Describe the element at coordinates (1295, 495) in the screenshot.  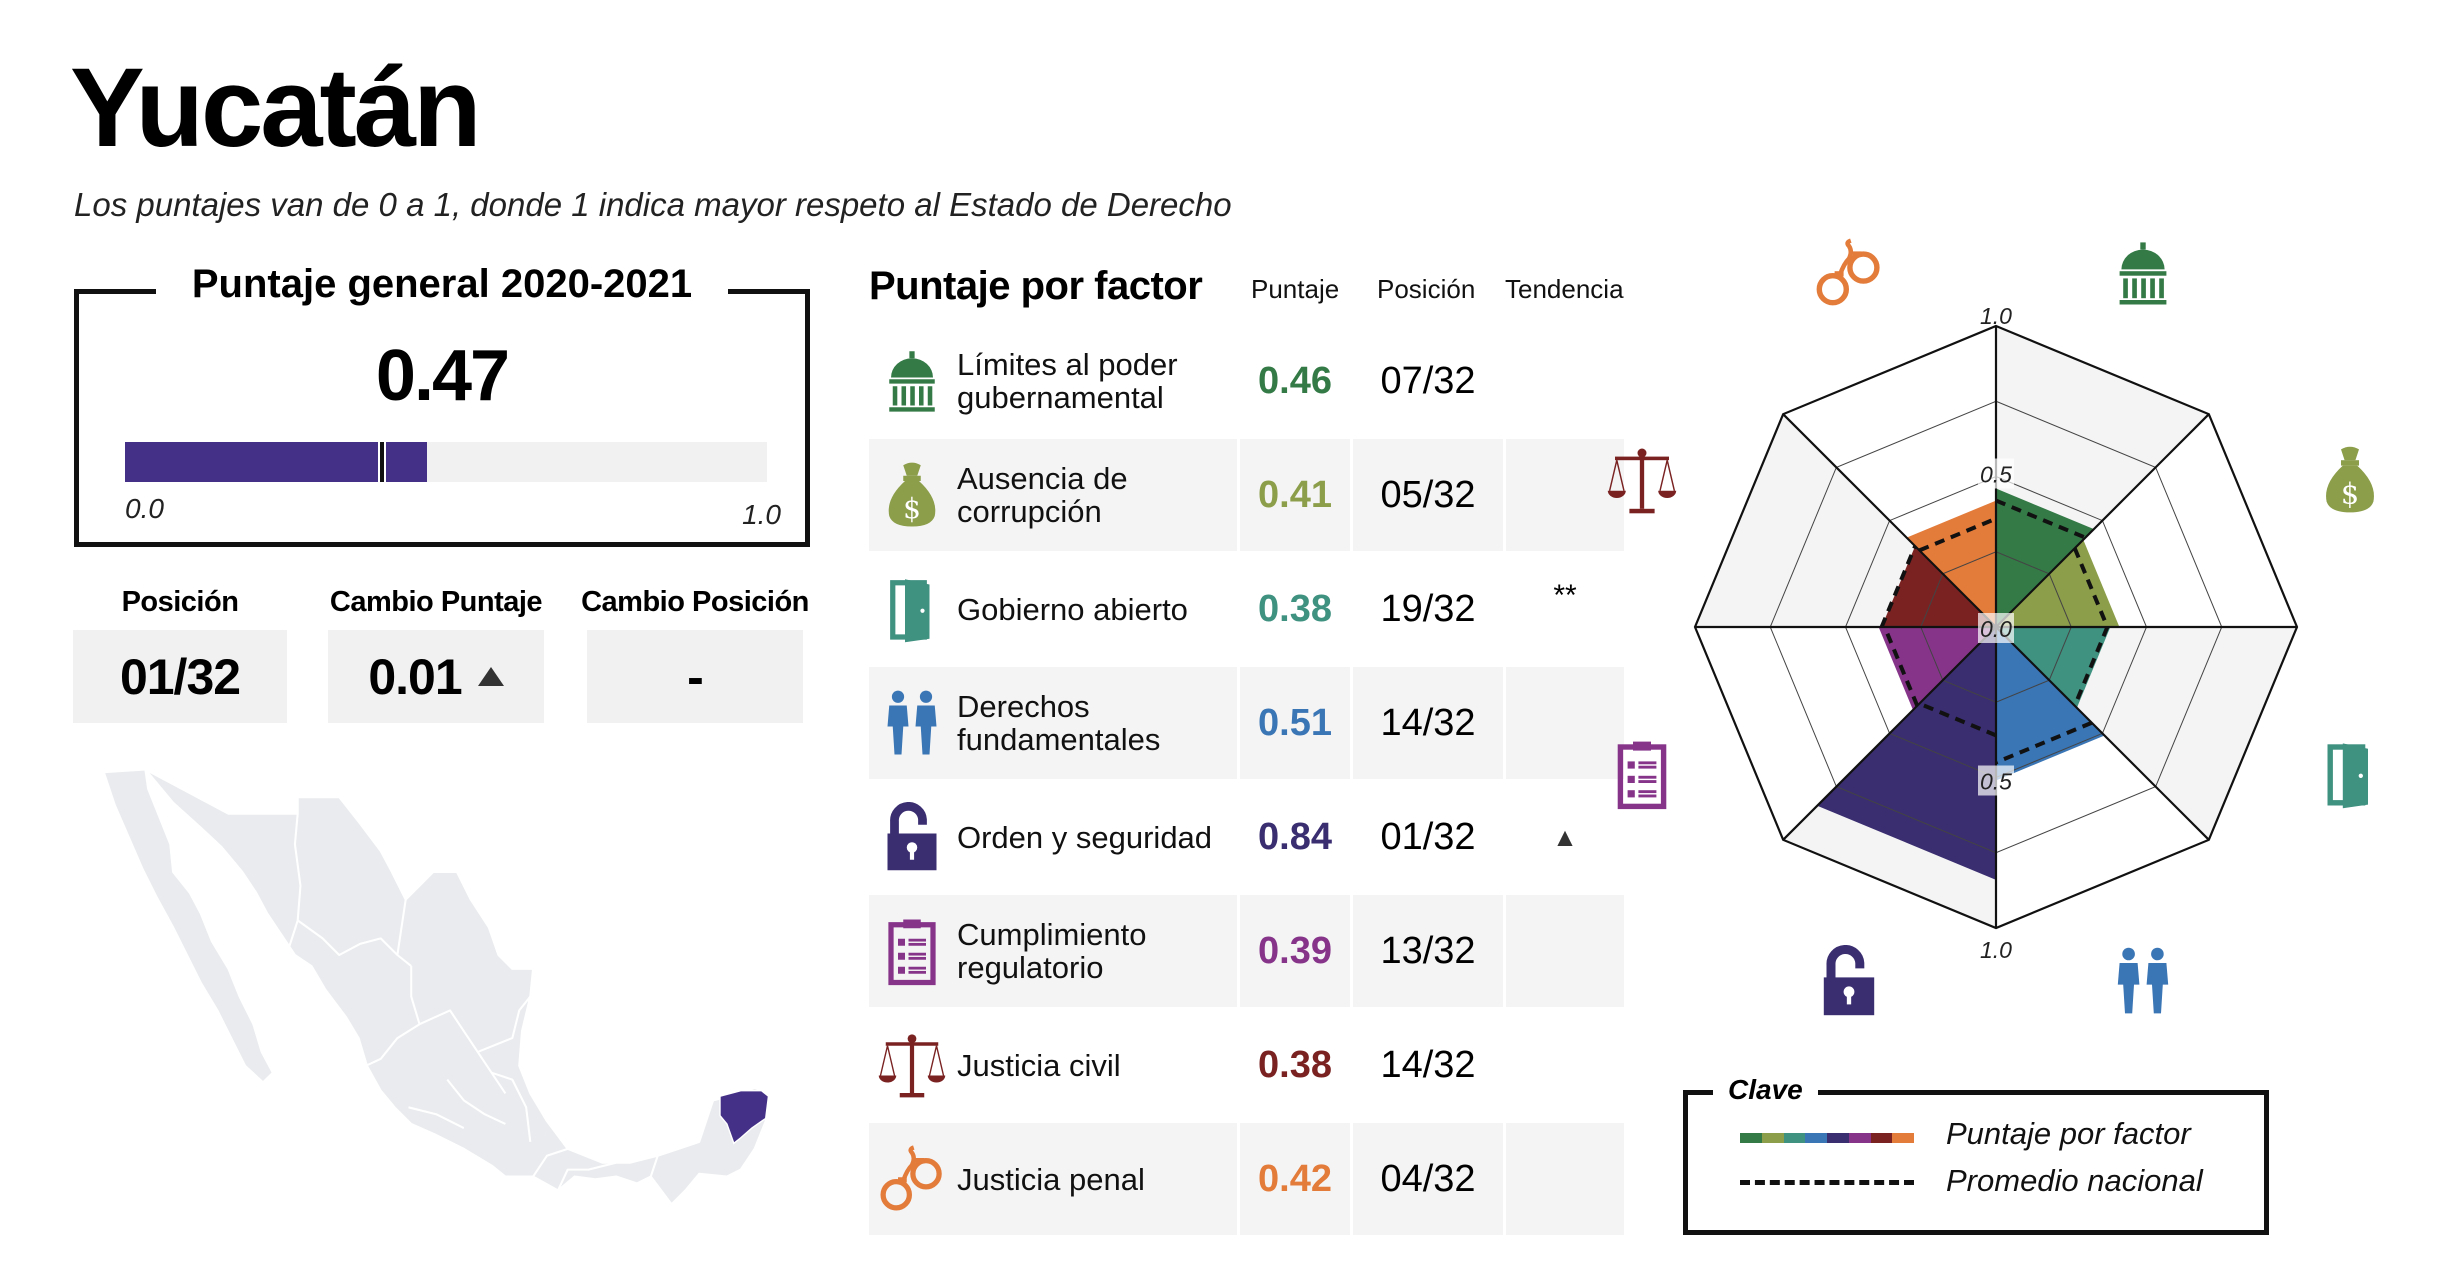
I see `factor-score: 0.41` at that location.